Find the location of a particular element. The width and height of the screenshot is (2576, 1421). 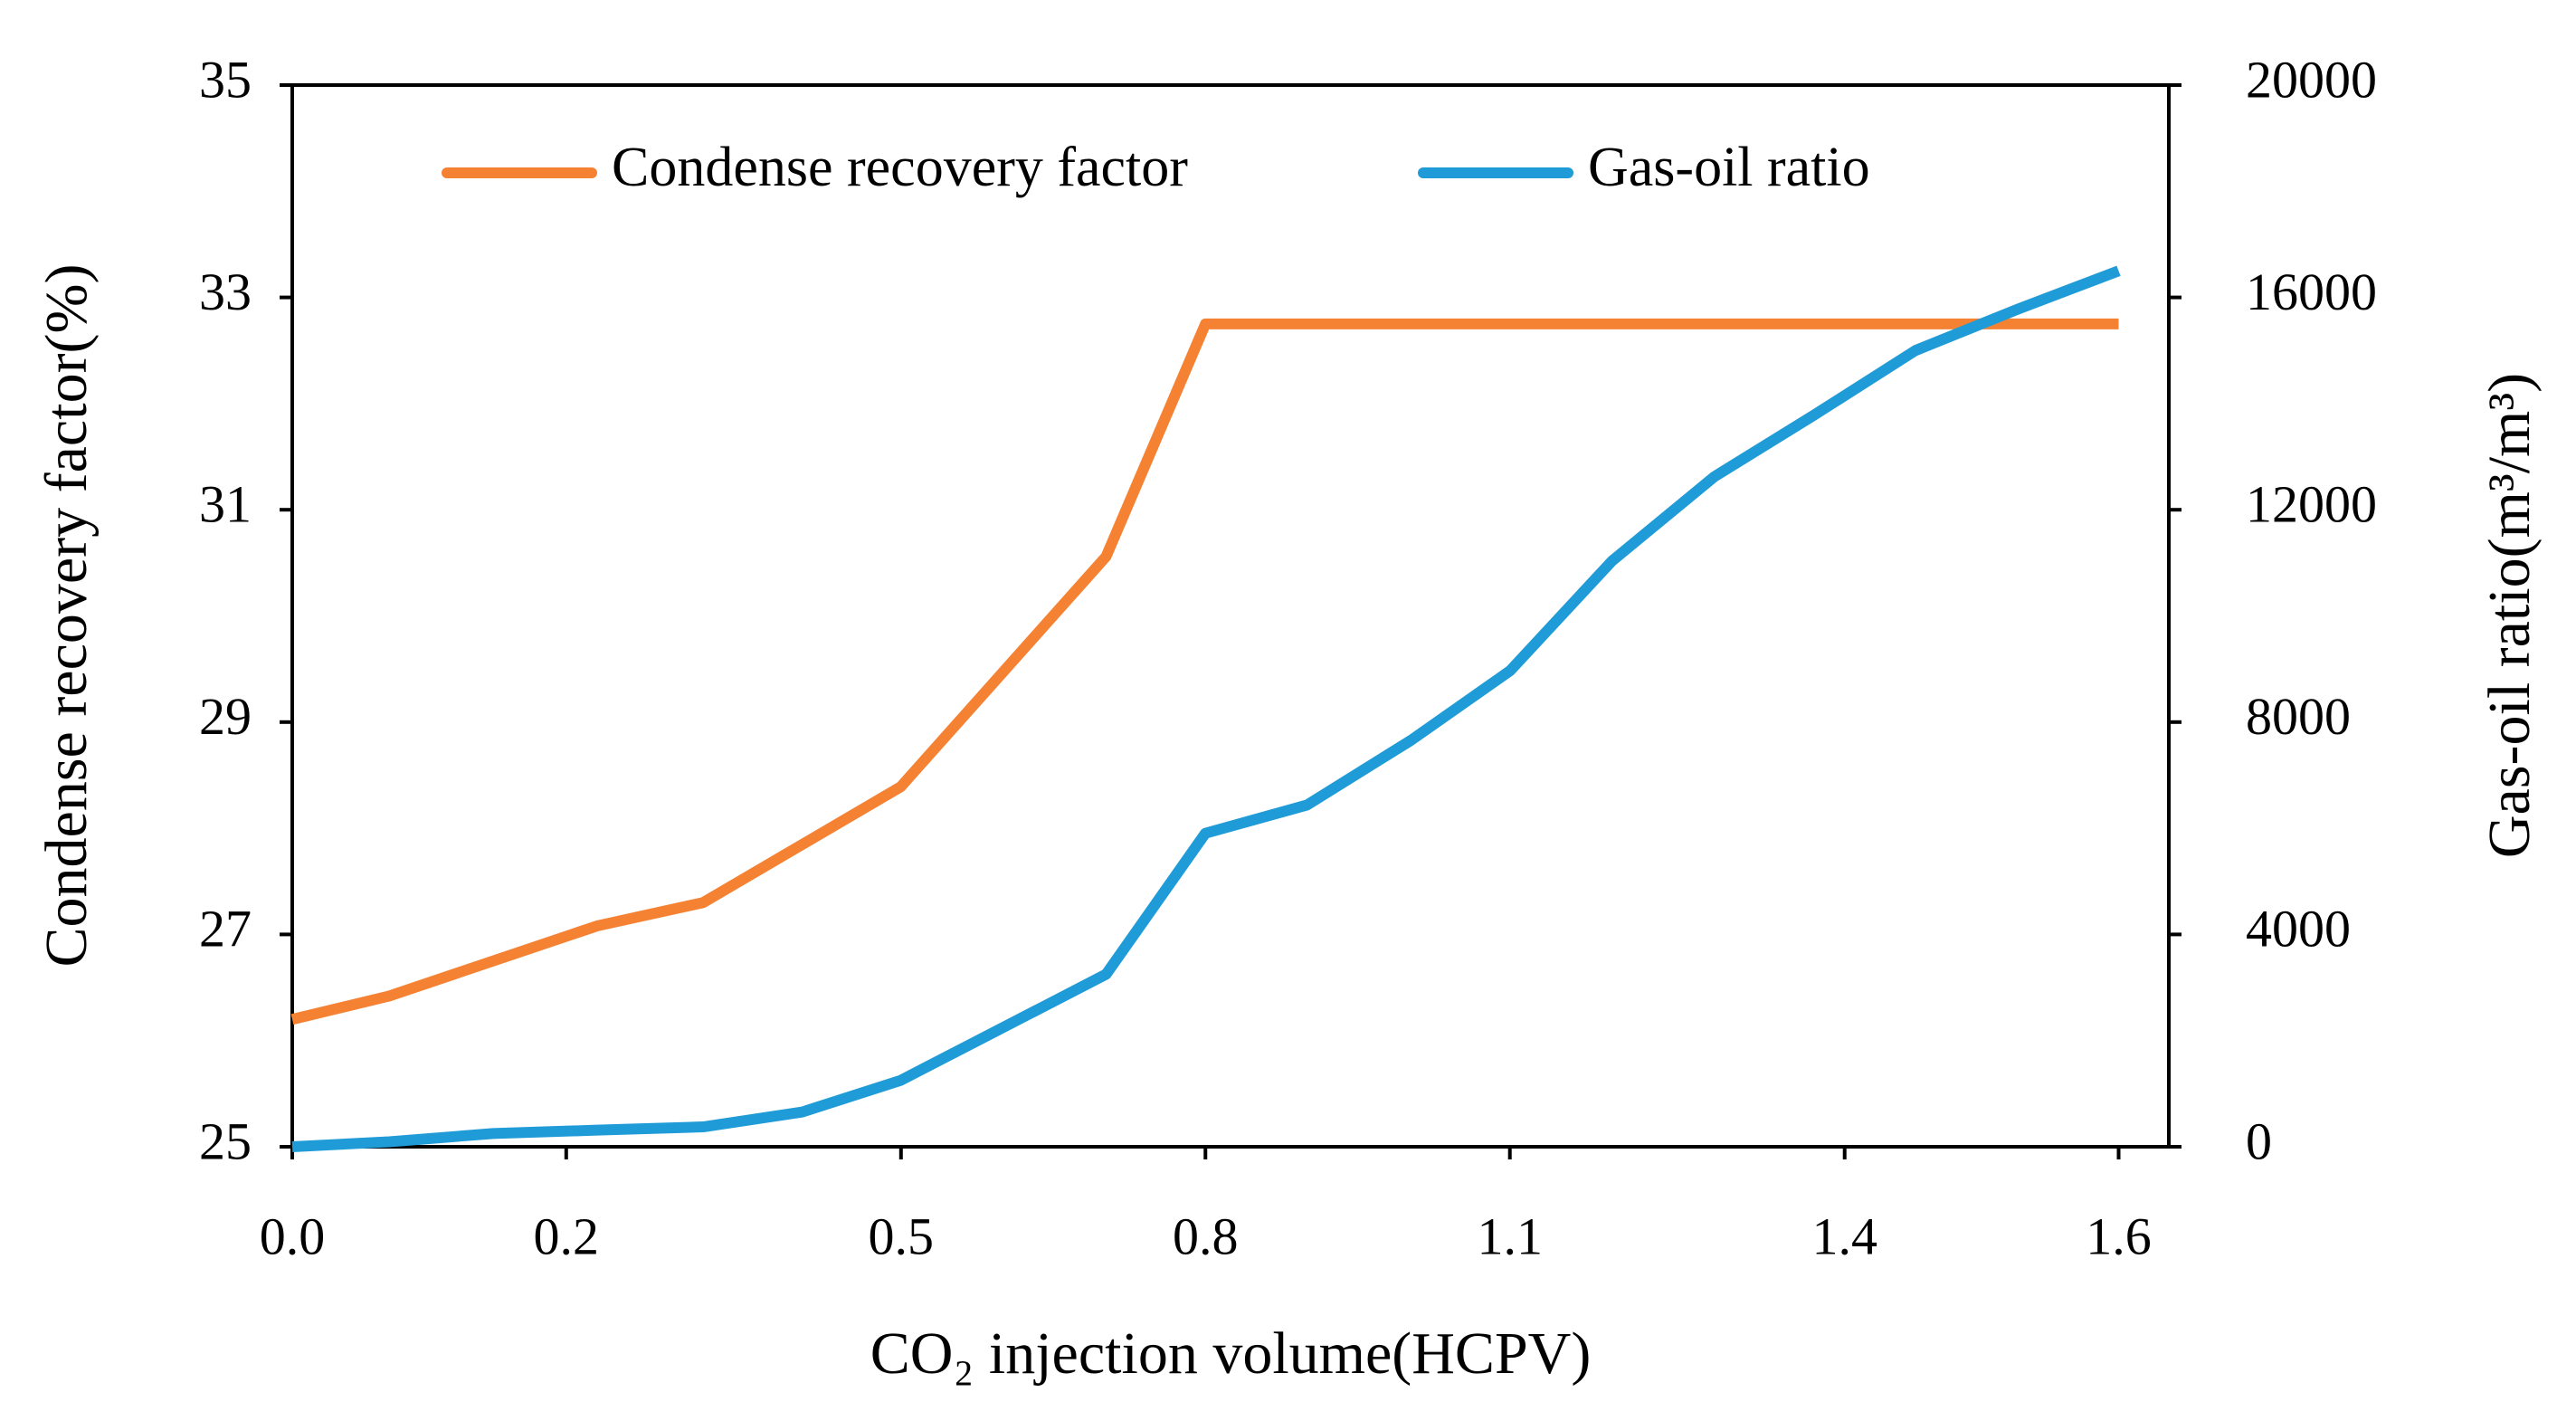

y2-tick-label: 12000 is located at coordinates (2311, 505).